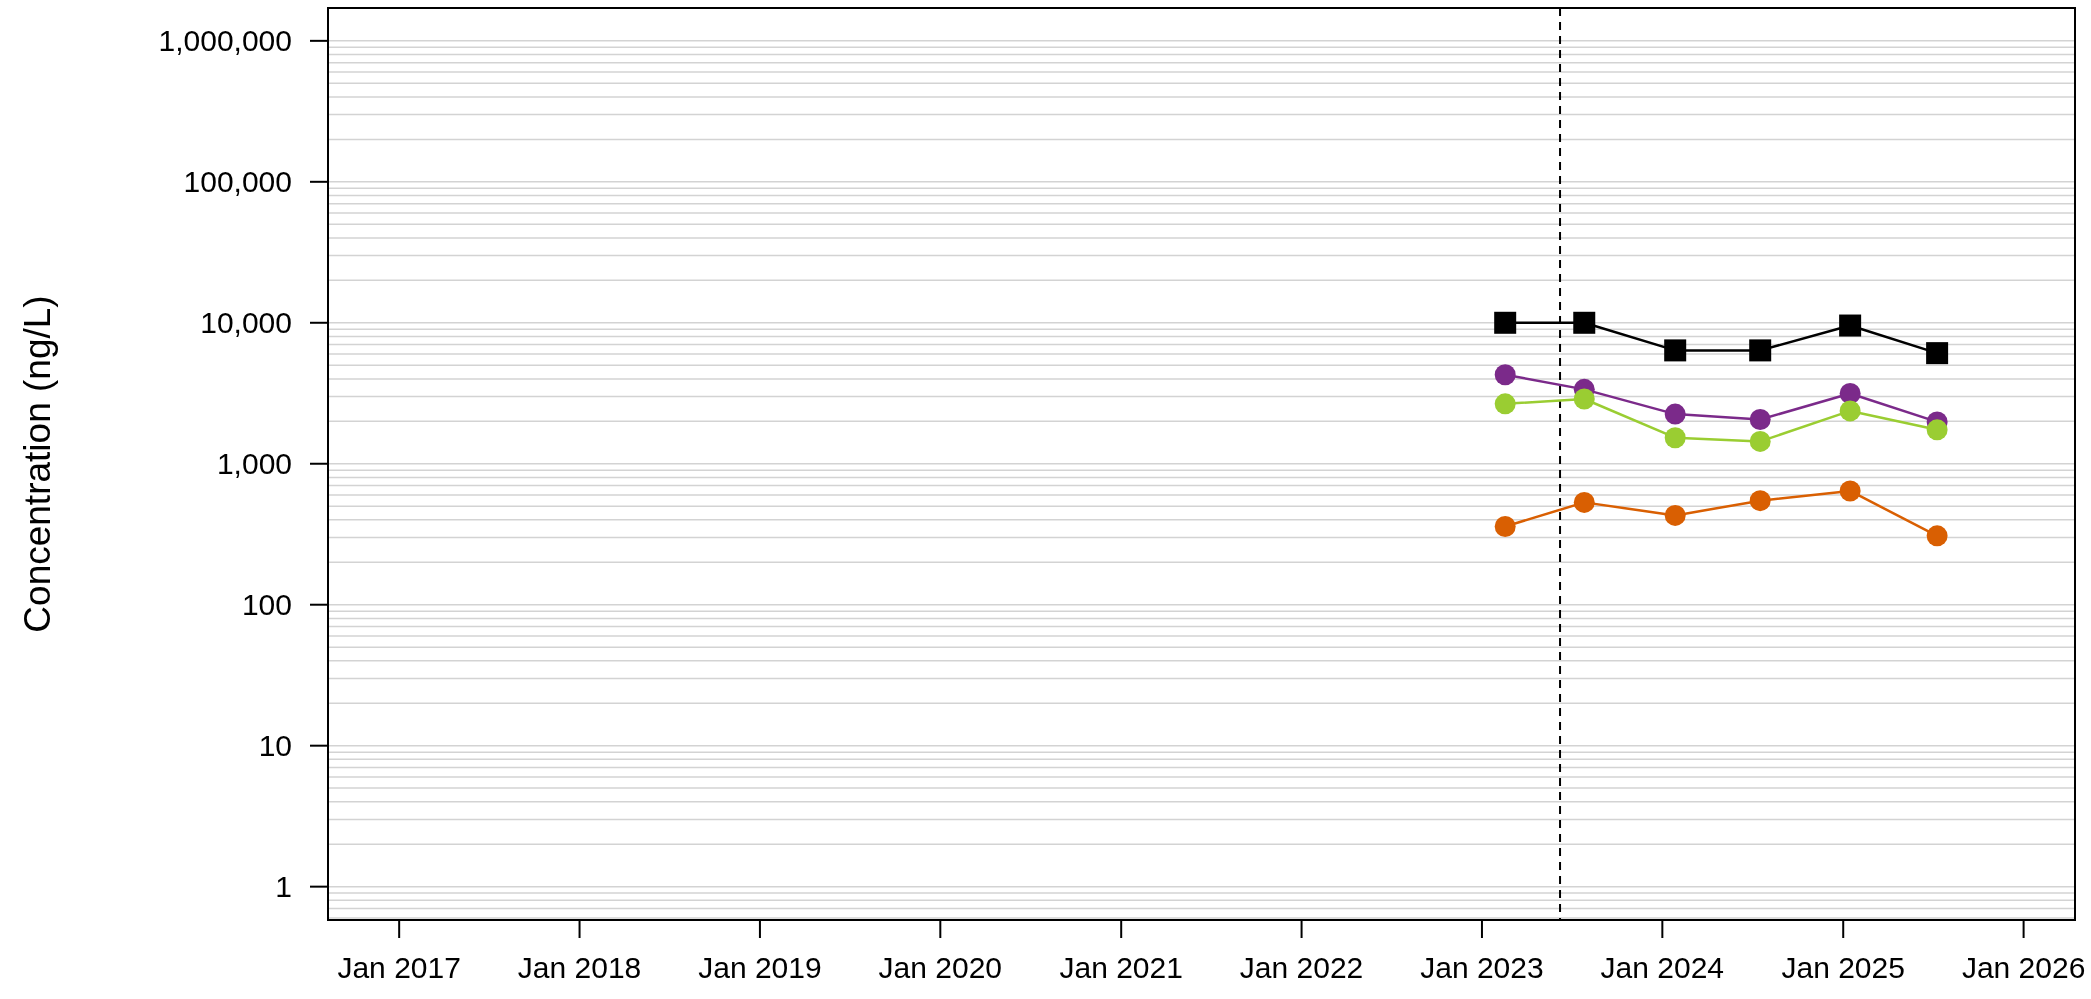 This screenshot has height=999, width=2091. What do you see at coordinates (225, 41) in the screenshot?
I see `y-tick-label: 1,000,000` at bounding box center [225, 41].